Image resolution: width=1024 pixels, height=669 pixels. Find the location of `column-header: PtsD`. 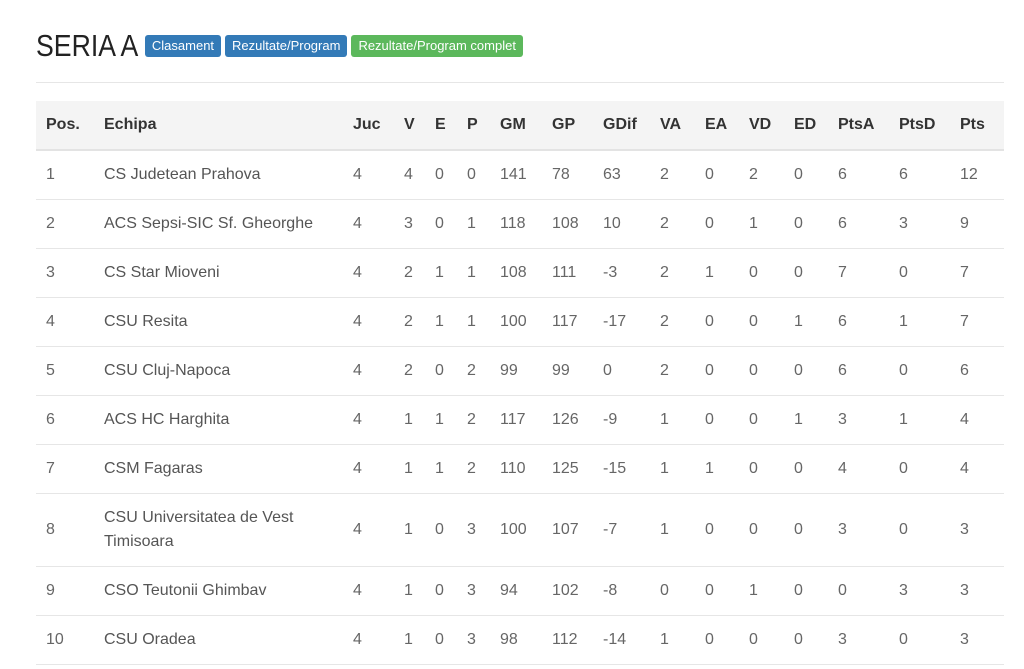

column-header: PtsD is located at coordinates (919, 126).